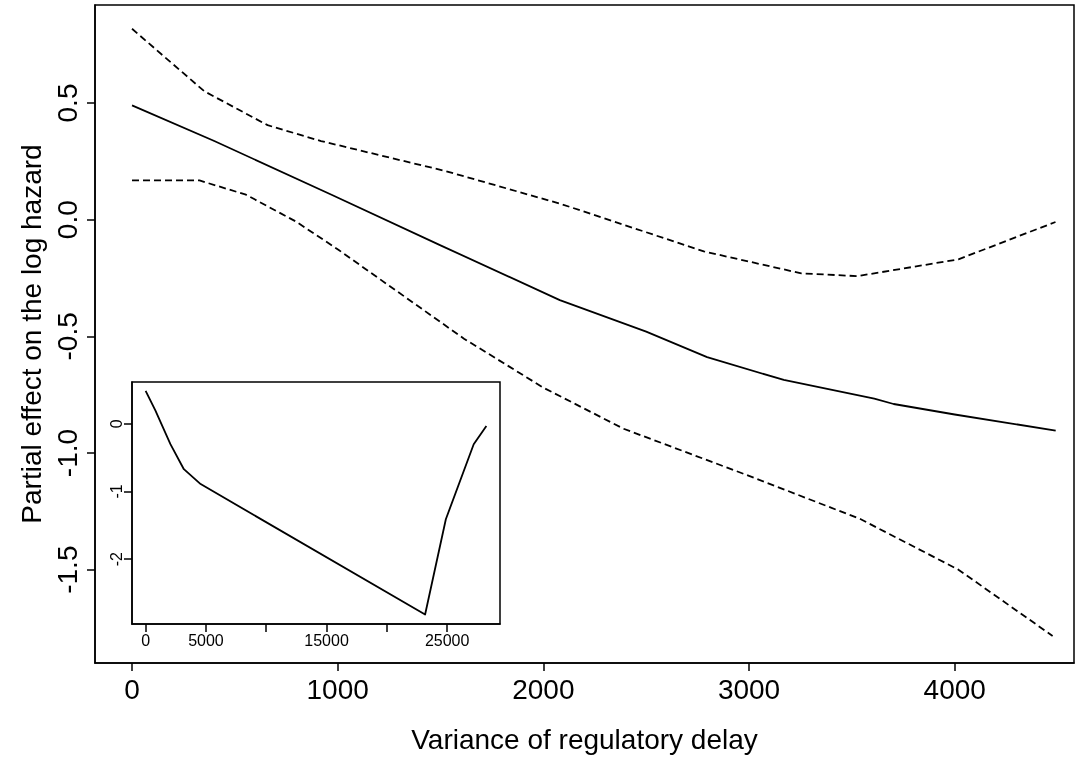 This screenshot has height=773, width=1086. Describe the element at coordinates (31, 334) in the screenshot. I see `y-axis-title: Partial effect on the log hazard` at that location.